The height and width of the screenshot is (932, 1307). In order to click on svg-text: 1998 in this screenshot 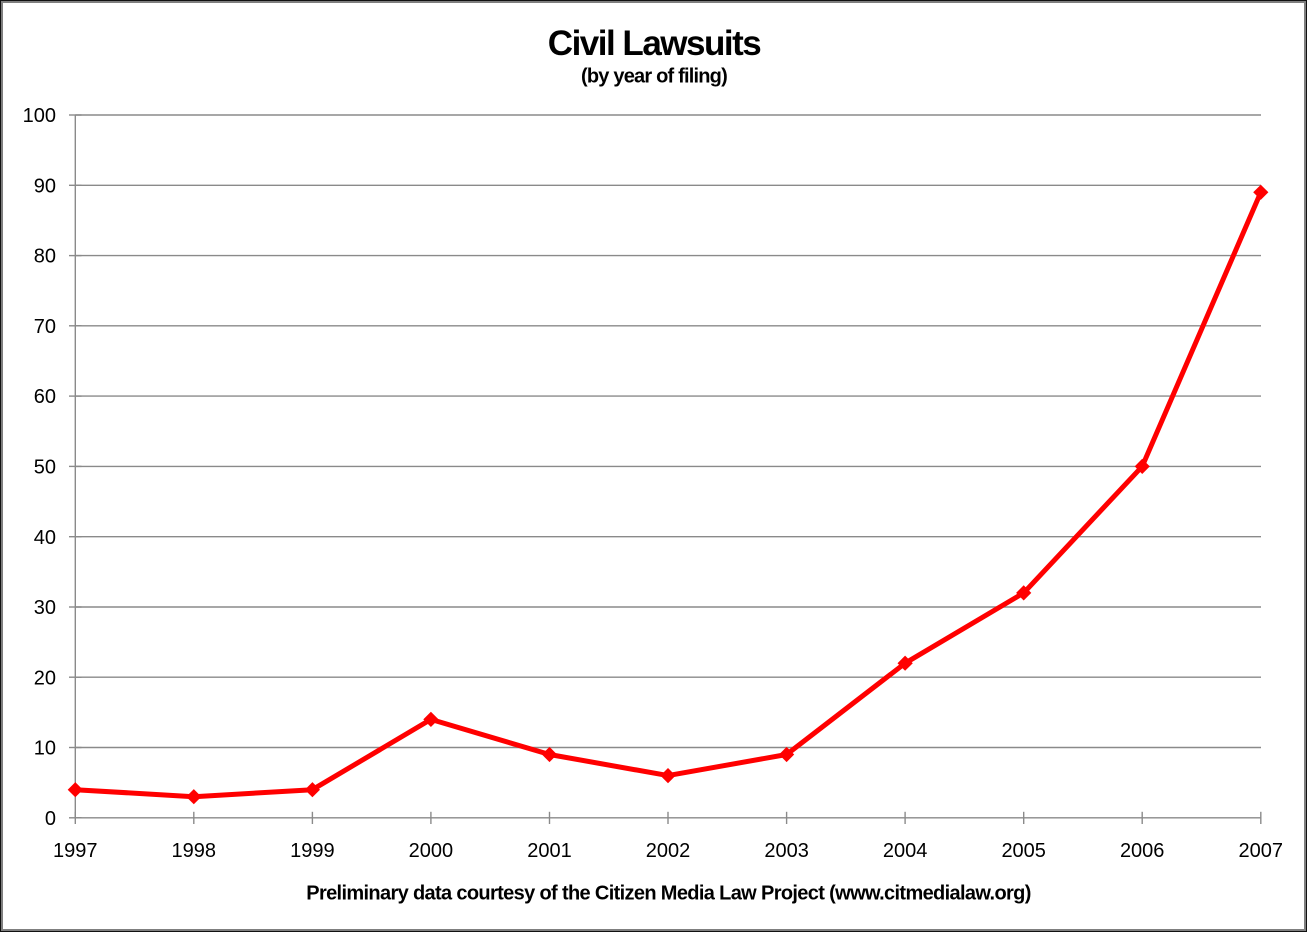, I will do `click(194, 851)`.